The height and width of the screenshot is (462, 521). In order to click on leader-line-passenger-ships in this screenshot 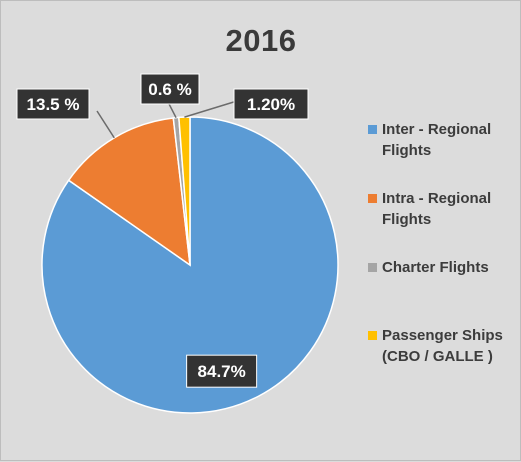, I will do `click(211, 109)`.